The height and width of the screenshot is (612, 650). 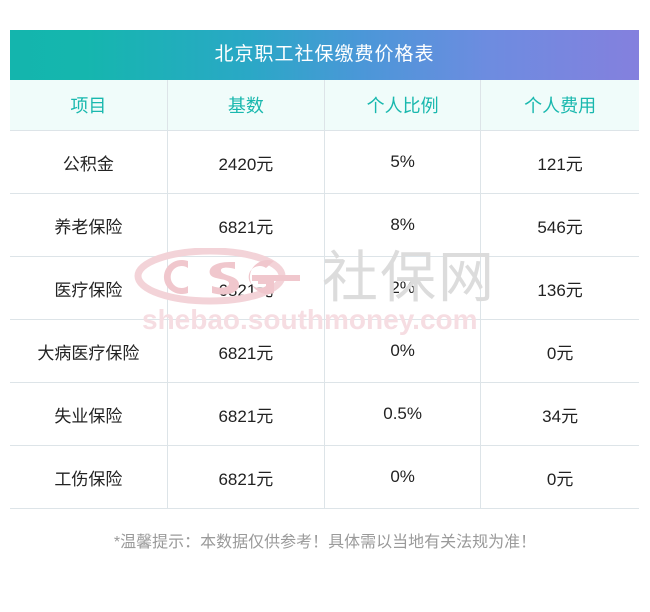 What do you see at coordinates (89, 477) in the screenshot?
I see `cell-item: 工伤保险` at bounding box center [89, 477].